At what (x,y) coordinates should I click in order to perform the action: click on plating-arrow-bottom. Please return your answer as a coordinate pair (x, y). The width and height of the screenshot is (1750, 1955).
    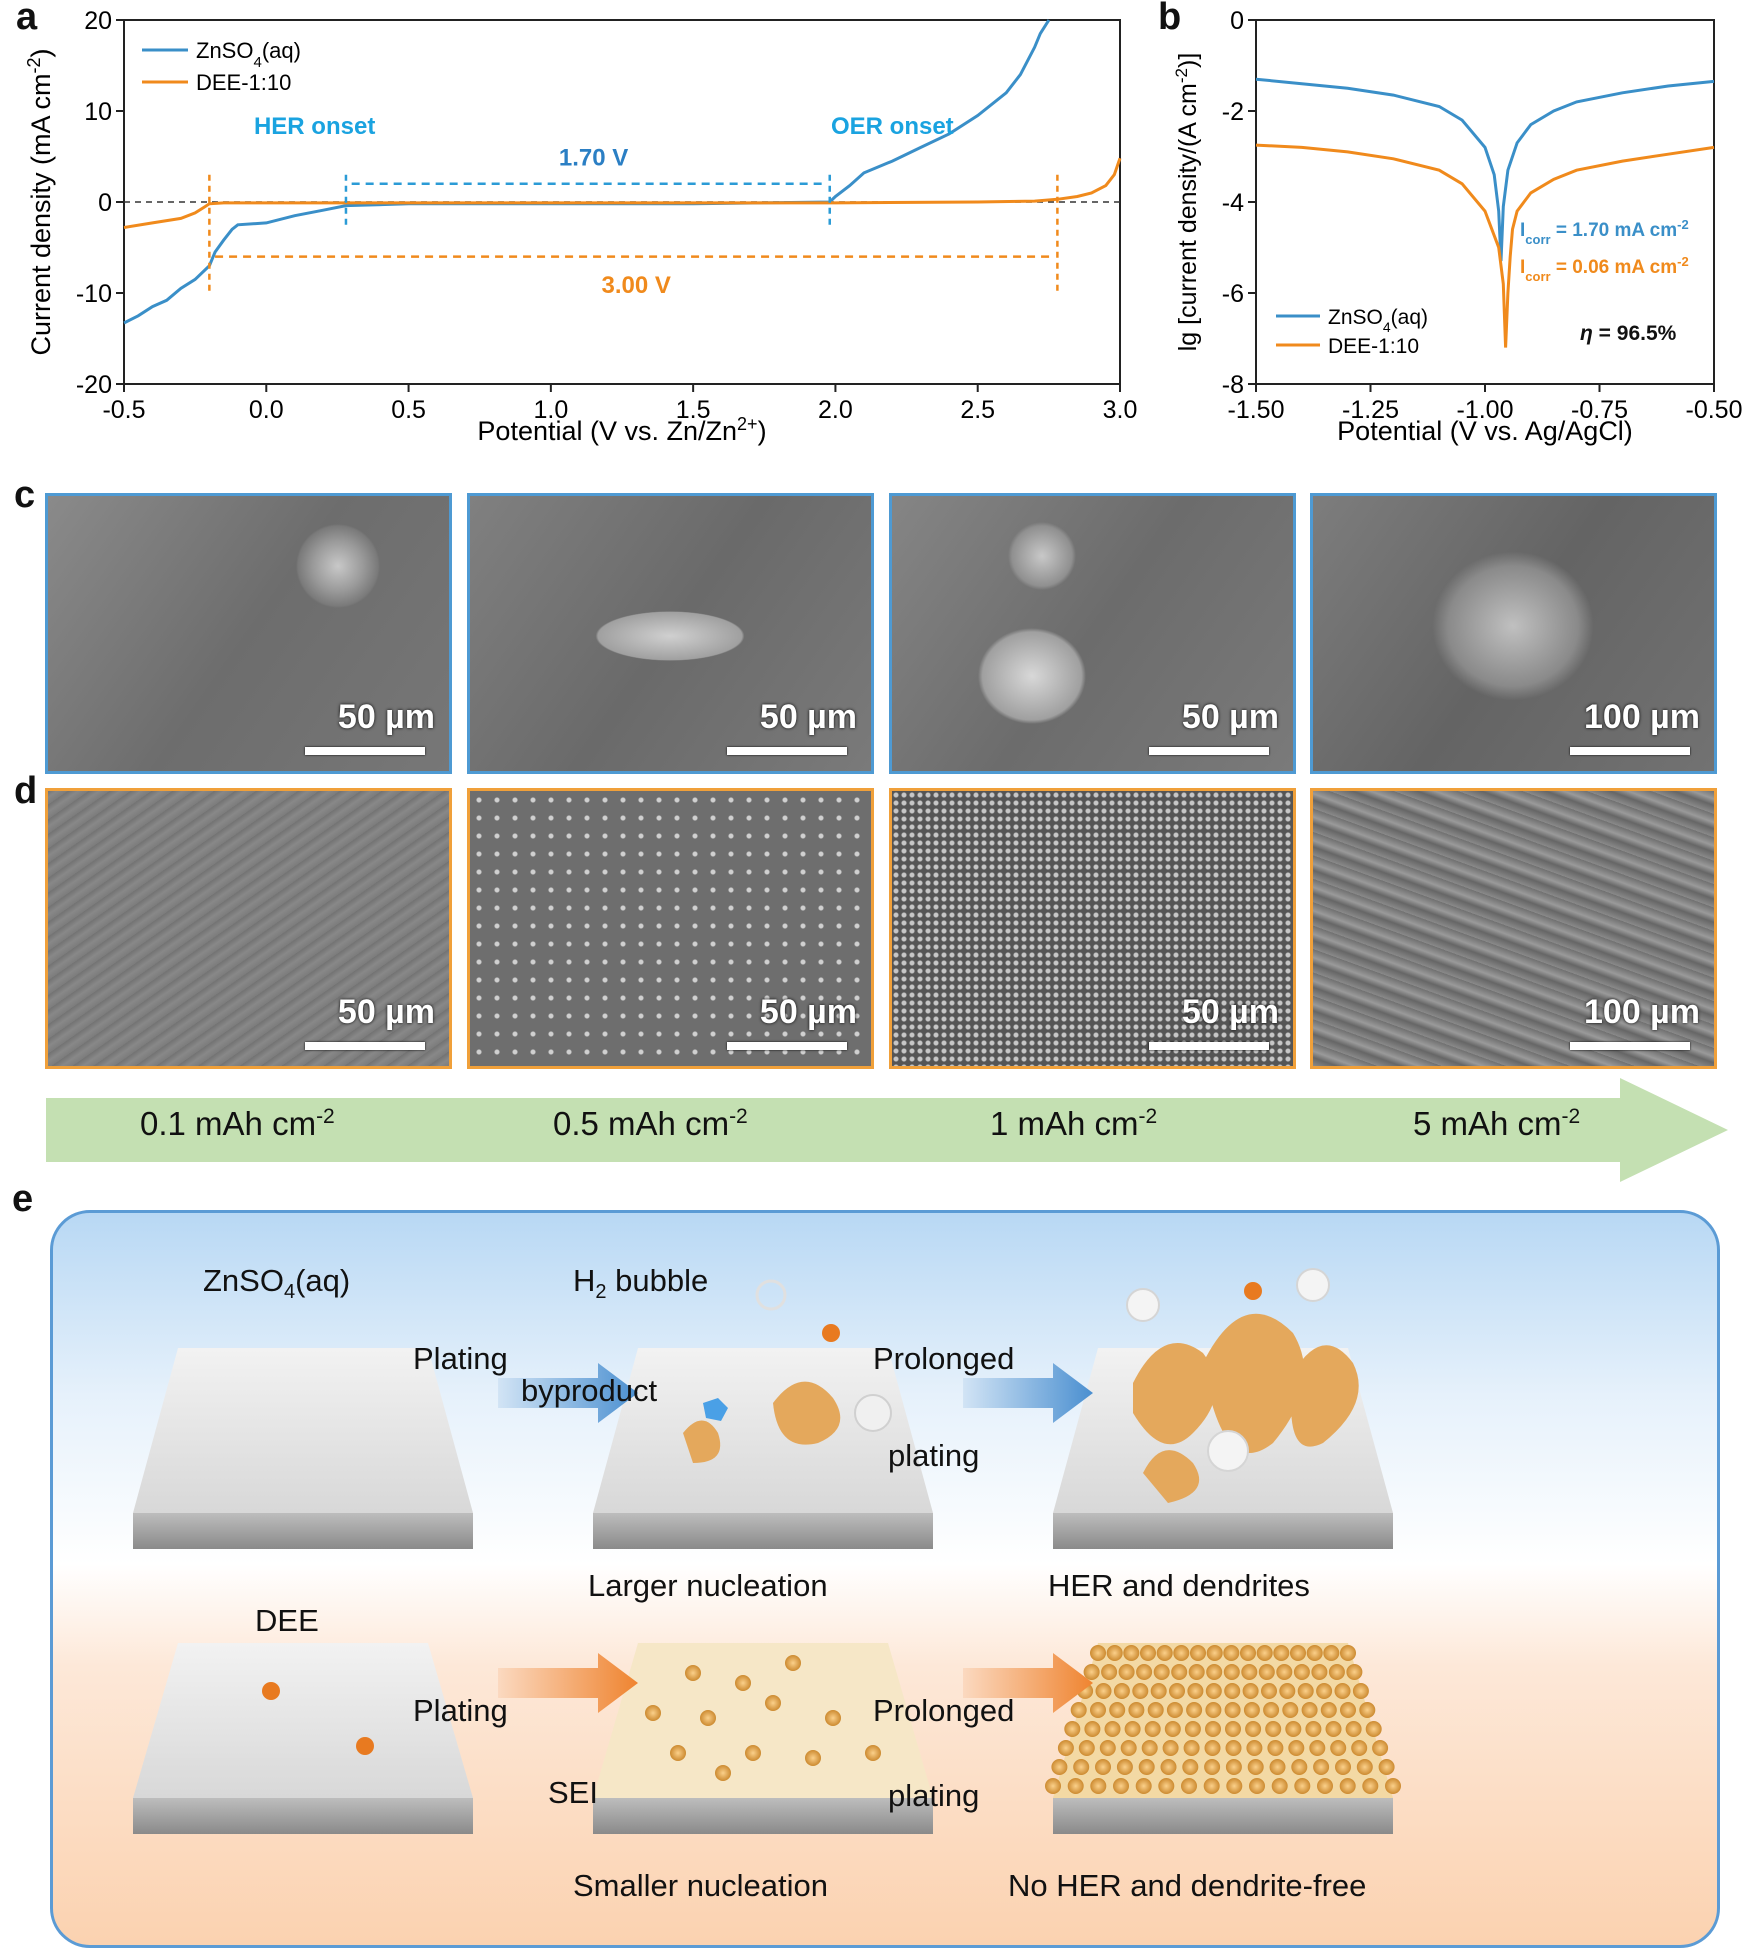
    Looking at the image, I should click on (568, 1683).